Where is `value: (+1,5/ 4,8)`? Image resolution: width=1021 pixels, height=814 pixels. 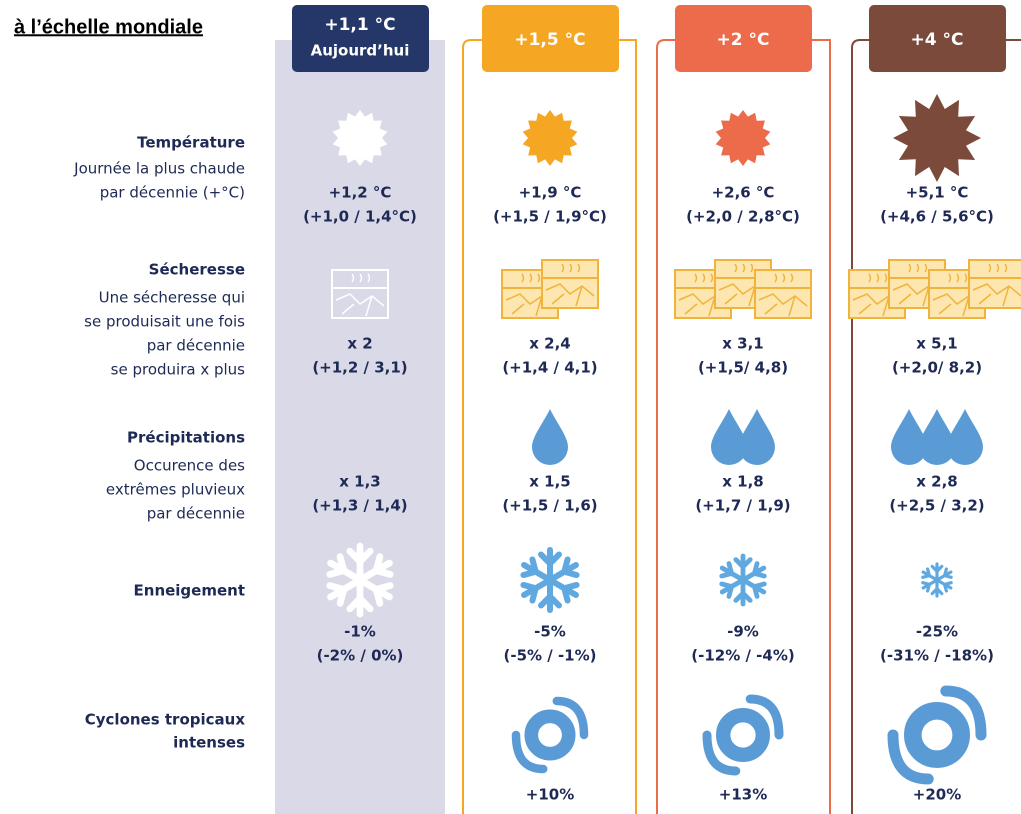 value: (+1,5/ 4,8) is located at coordinates (743, 368).